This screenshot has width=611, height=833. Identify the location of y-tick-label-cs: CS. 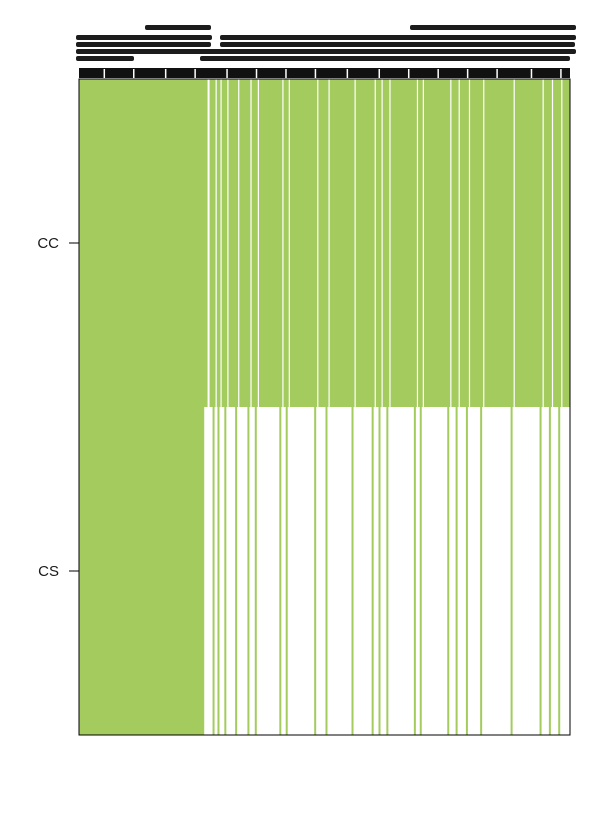
(48, 571).